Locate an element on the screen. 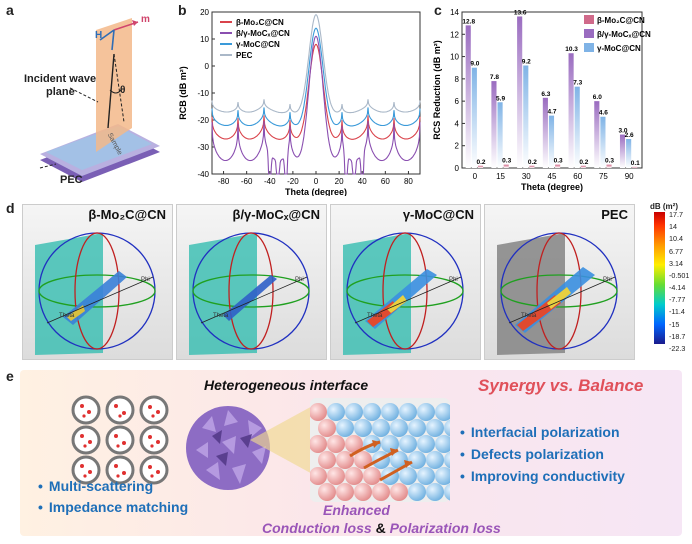  point-defects-polarization: • Defects polarization is located at coordinates (532, 454).